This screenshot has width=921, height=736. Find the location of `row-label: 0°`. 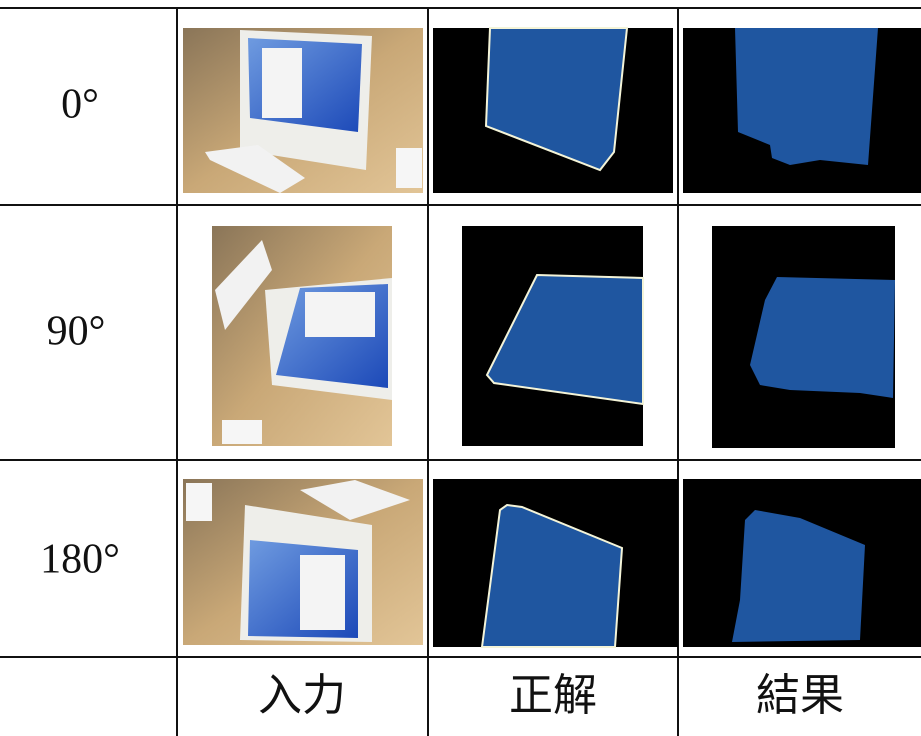

row-label: 0° is located at coordinates (80, 105).